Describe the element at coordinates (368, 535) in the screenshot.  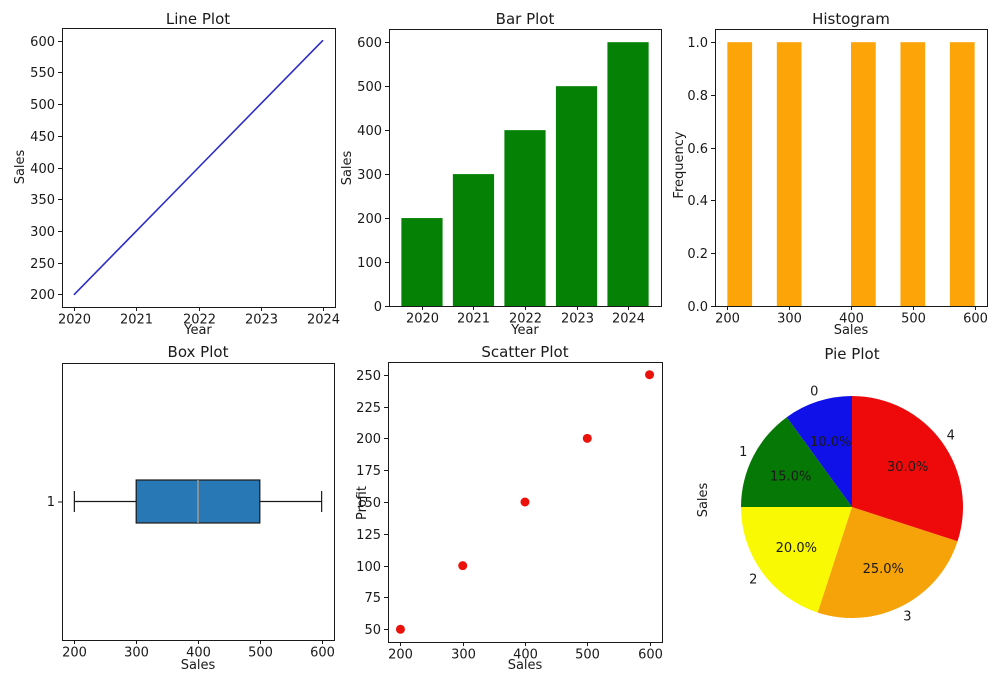
I see `y-tick-label: 125` at that location.